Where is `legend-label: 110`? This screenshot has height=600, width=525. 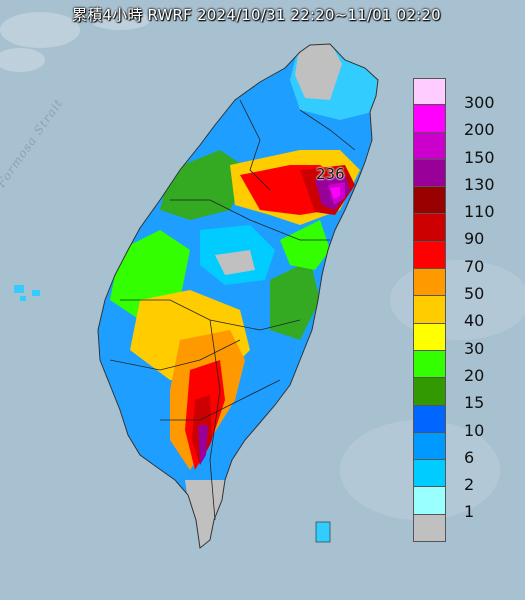 legend-label: 110 is located at coordinates (479, 212).